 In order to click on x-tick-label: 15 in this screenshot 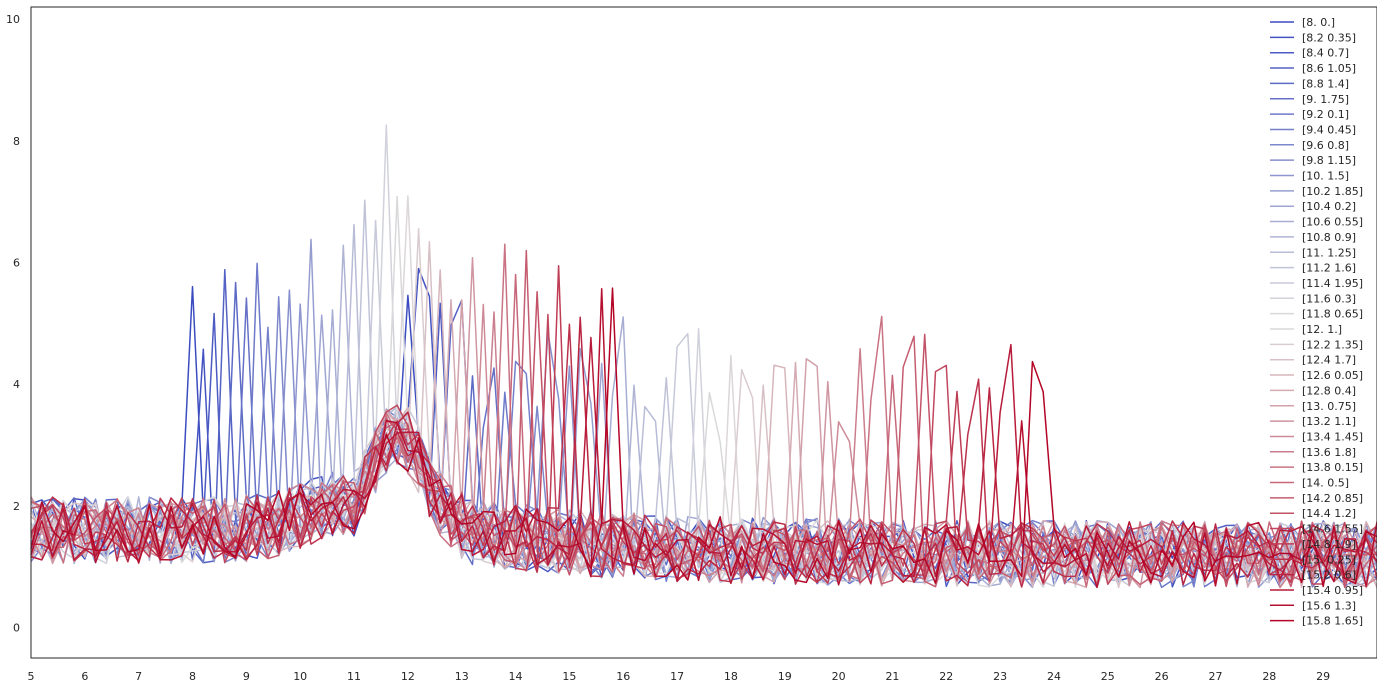, I will do `click(569, 676)`.